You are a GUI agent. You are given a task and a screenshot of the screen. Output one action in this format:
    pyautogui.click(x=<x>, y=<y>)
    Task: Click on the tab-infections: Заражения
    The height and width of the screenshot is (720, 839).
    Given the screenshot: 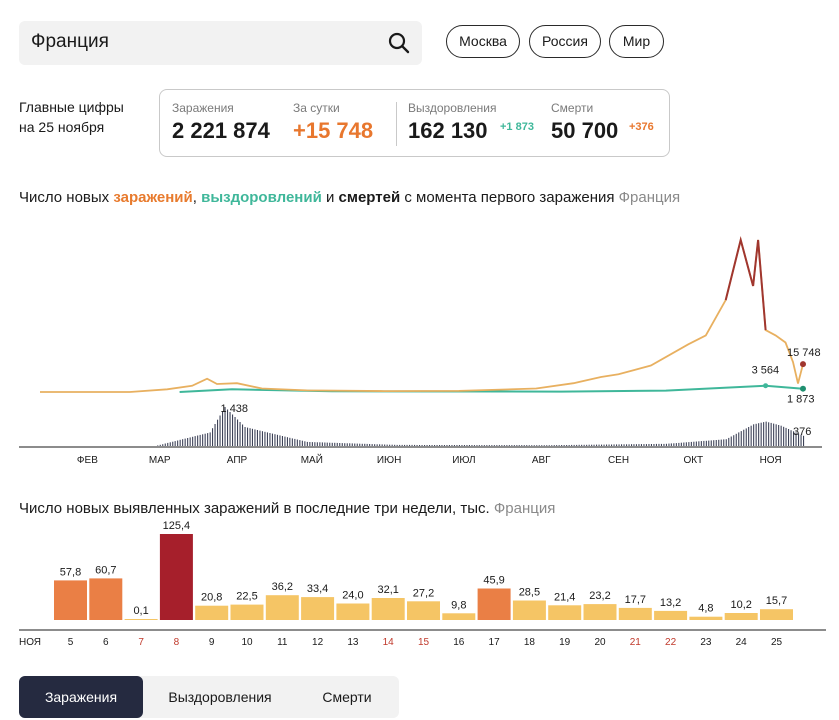 What is the action you would take?
    pyautogui.click(x=81, y=697)
    